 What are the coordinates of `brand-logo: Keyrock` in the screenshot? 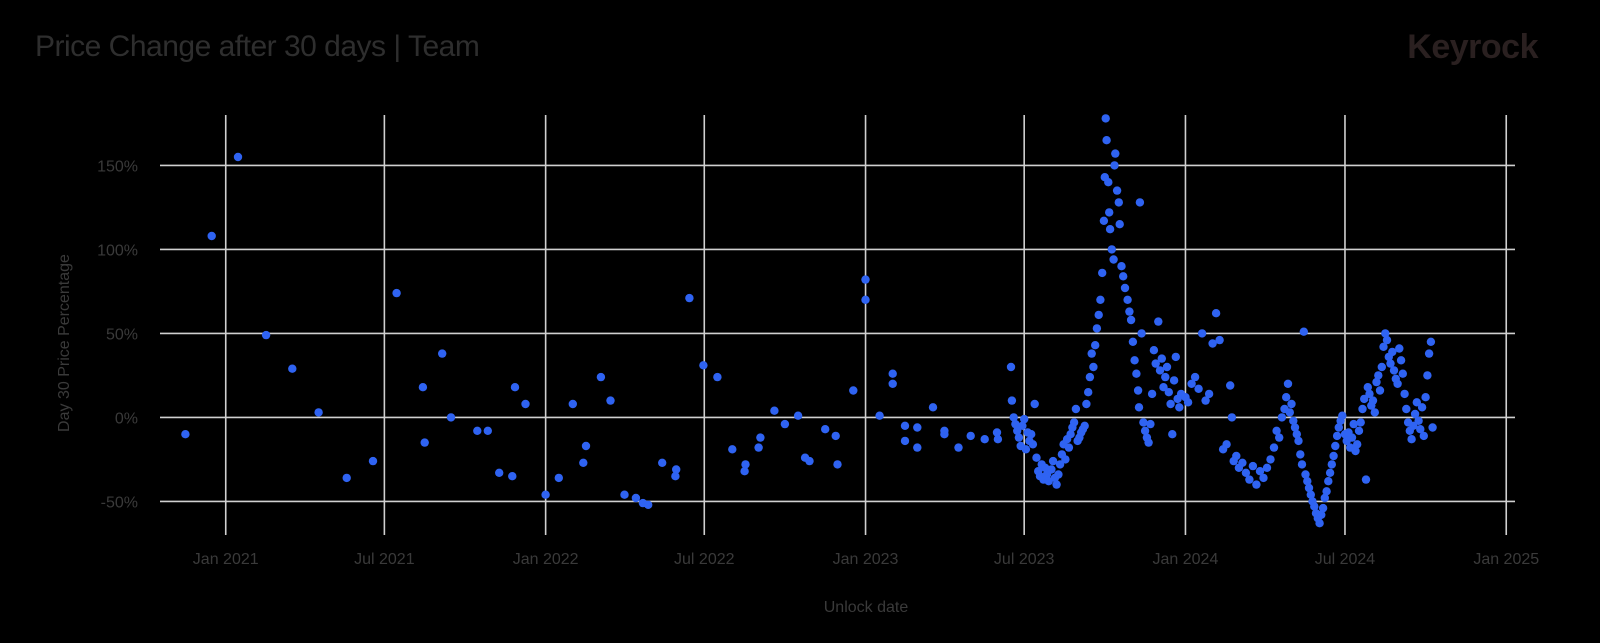 It's located at (1472, 47).